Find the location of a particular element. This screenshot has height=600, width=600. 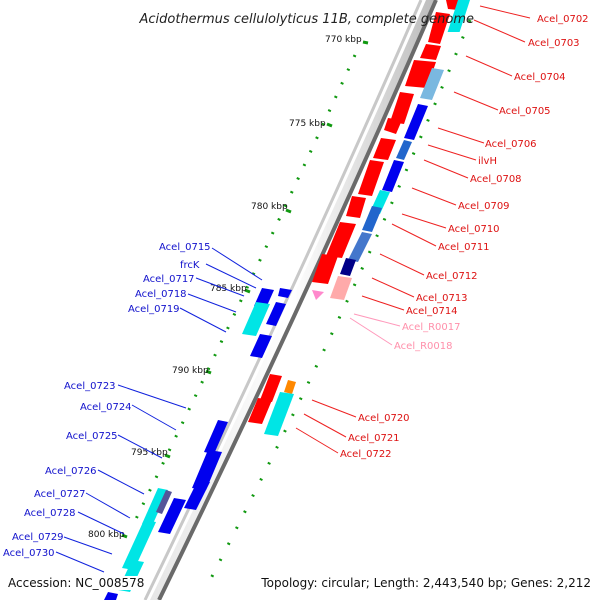

label-acel-0723: Acel_0723 is located at coordinates (90, 386).